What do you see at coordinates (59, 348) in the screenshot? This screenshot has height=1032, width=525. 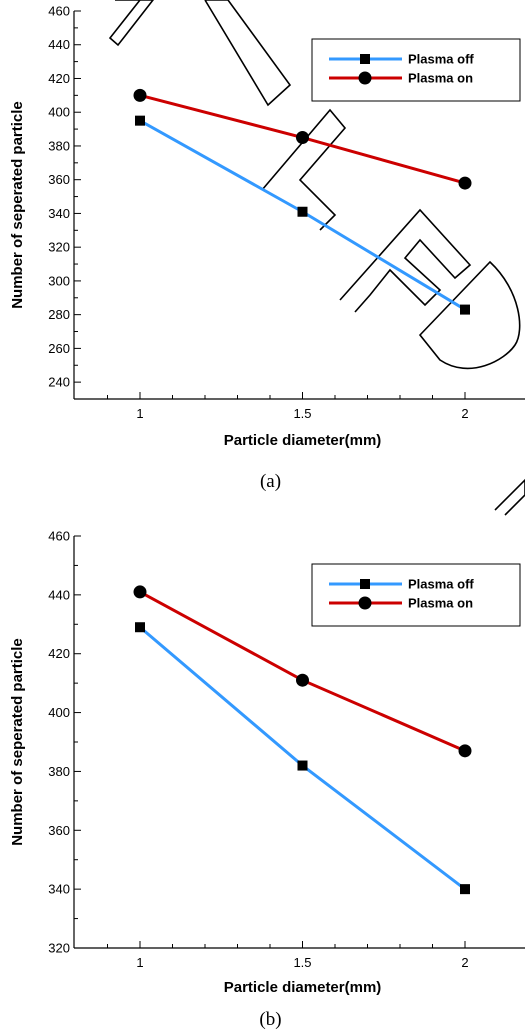 I see `y-tick-label: 260` at bounding box center [59, 348].